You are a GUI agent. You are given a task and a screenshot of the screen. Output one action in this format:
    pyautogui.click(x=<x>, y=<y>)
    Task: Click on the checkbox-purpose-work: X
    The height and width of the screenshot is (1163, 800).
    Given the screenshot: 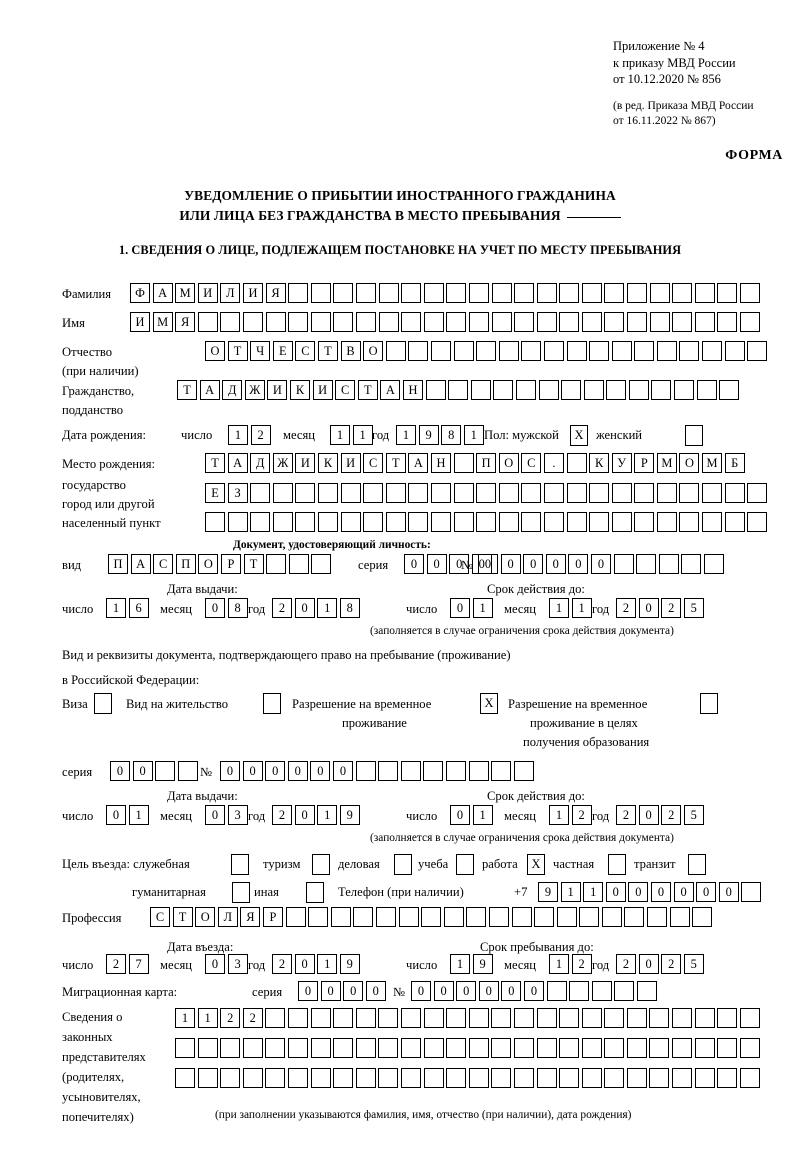 What is the action you would take?
    pyautogui.click(x=536, y=864)
    